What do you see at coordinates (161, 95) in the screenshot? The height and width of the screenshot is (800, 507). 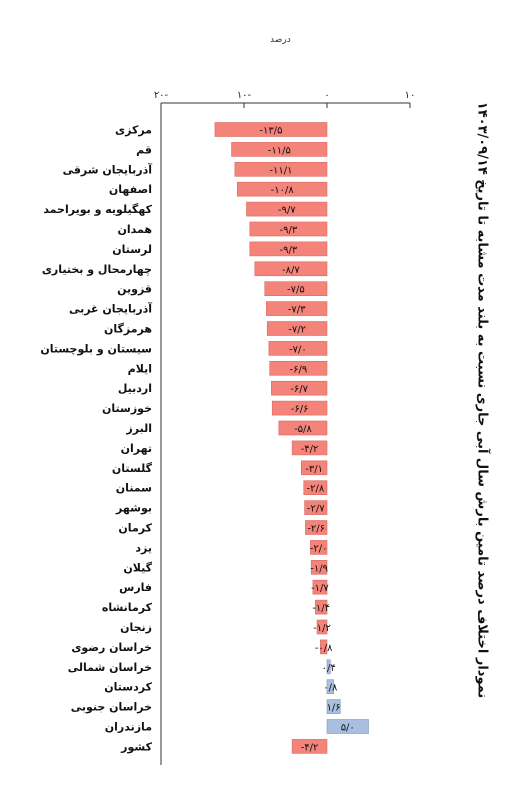 I see `x-tick-label: ۲۰-` at bounding box center [161, 95].